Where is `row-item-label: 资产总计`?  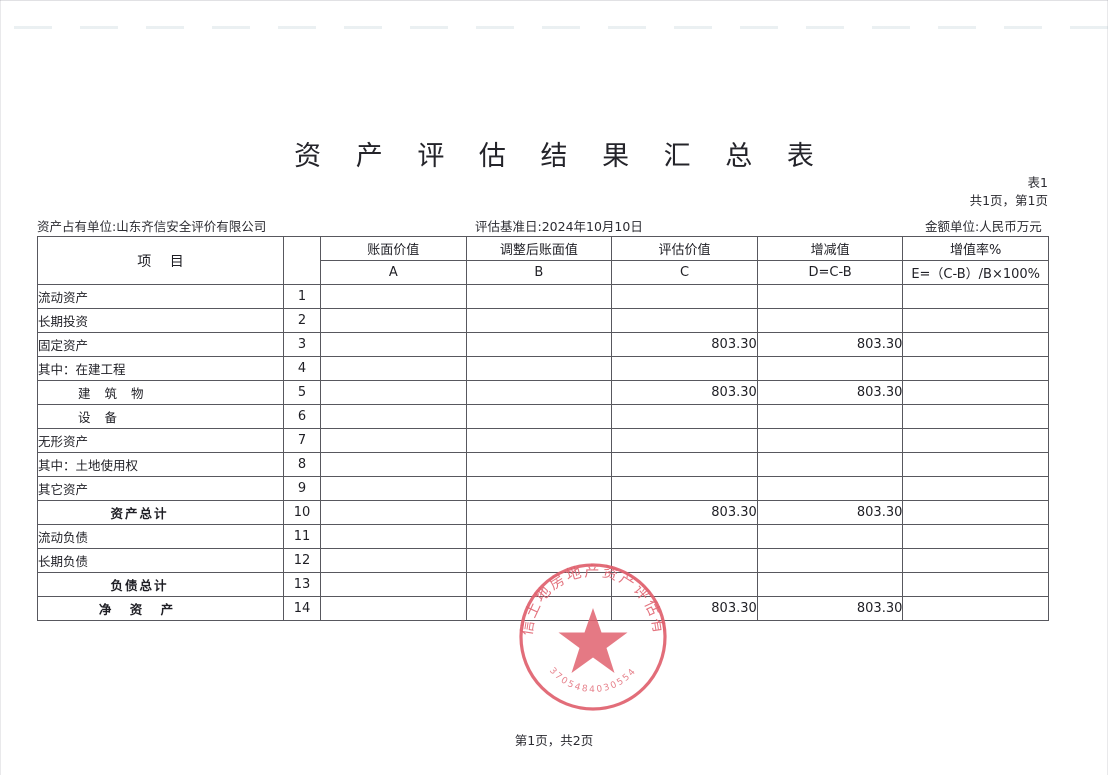 row-item-label: 资产总计 is located at coordinates (160, 512).